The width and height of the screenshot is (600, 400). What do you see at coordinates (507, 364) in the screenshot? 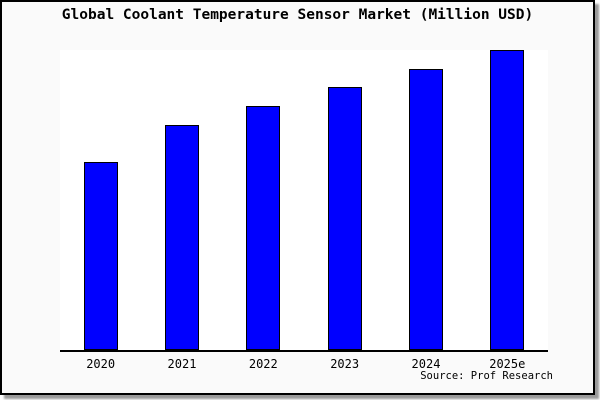
I see `x-tick-label-2025e: 2025e` at bounding box center [507, 364].